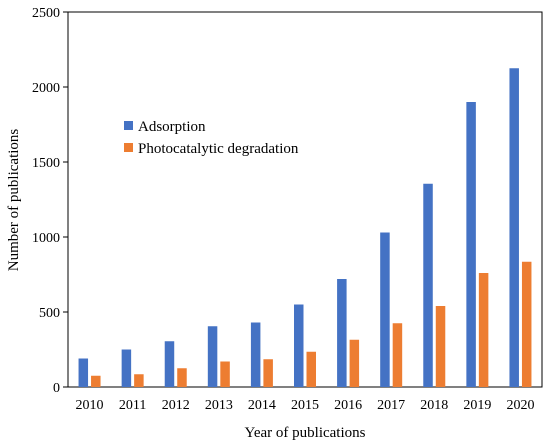 The image size is (550, 446). What do you see at coordinates (128, 147) in the screenshot?
I see `legend-swatch-photocatalytic` at bounding box center [128, 147].